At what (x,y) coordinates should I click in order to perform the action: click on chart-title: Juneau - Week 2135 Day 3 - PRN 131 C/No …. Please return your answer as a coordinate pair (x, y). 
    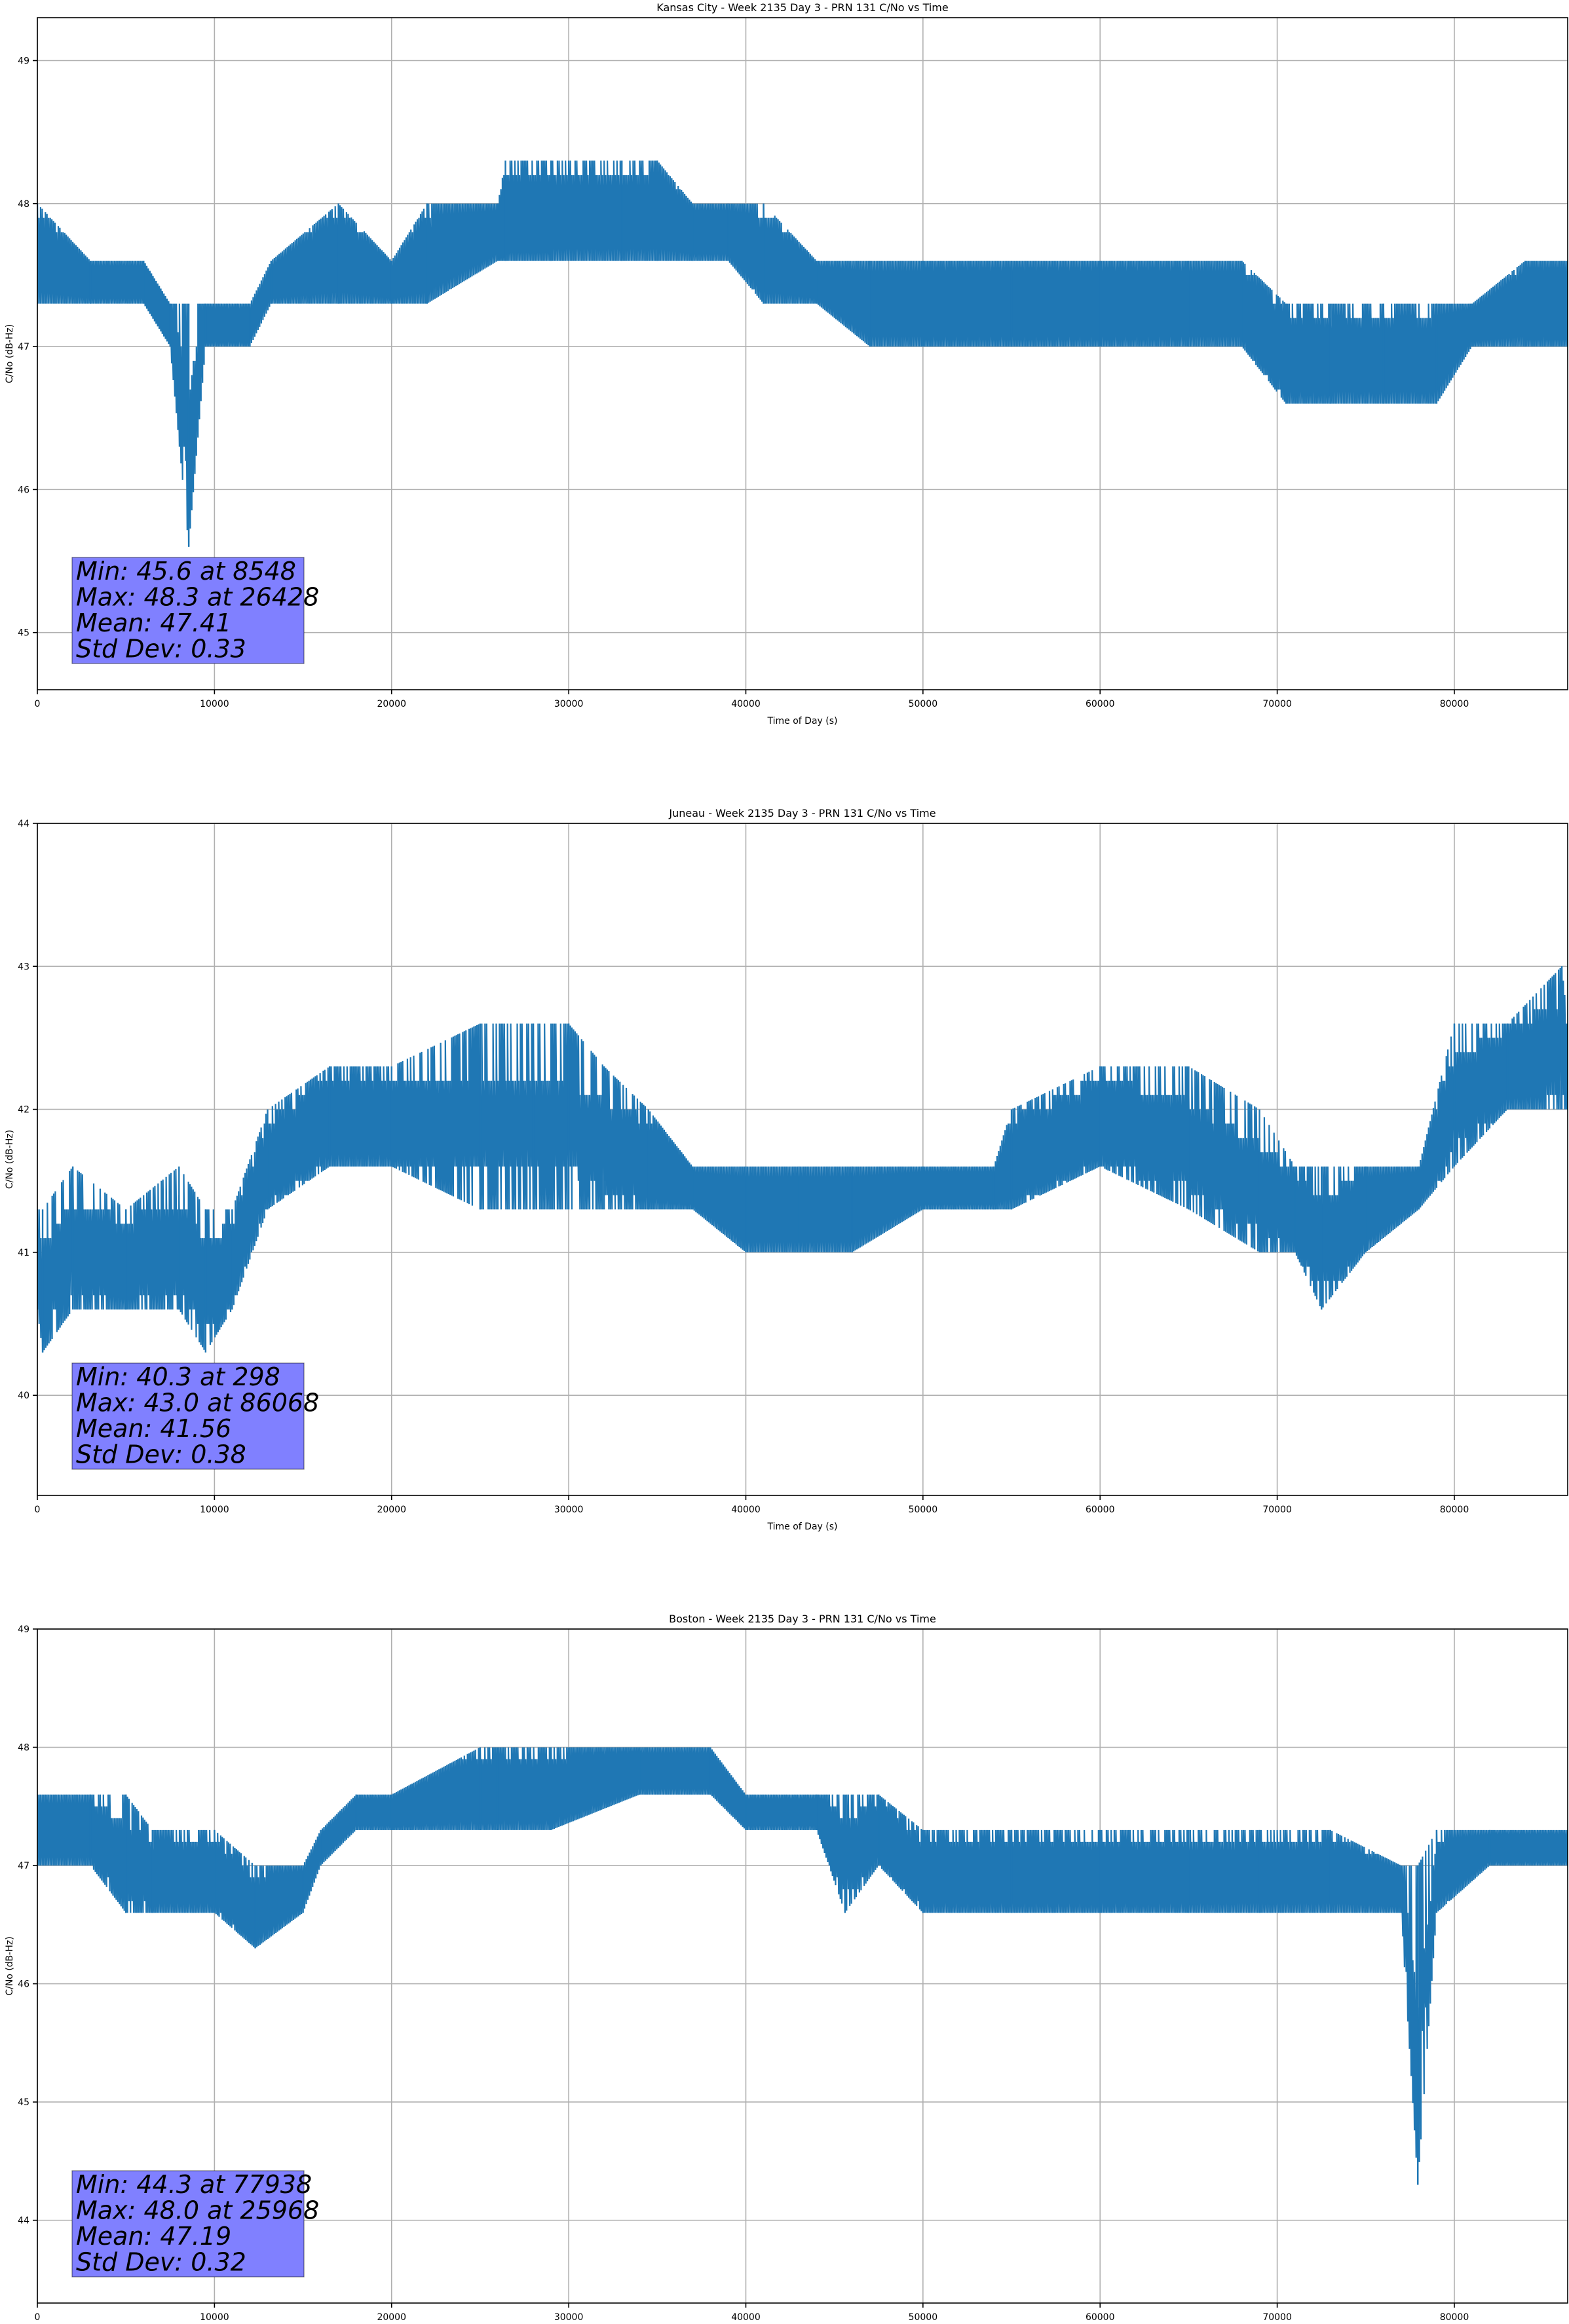
    Looking at the image, I should click on (802, 813).